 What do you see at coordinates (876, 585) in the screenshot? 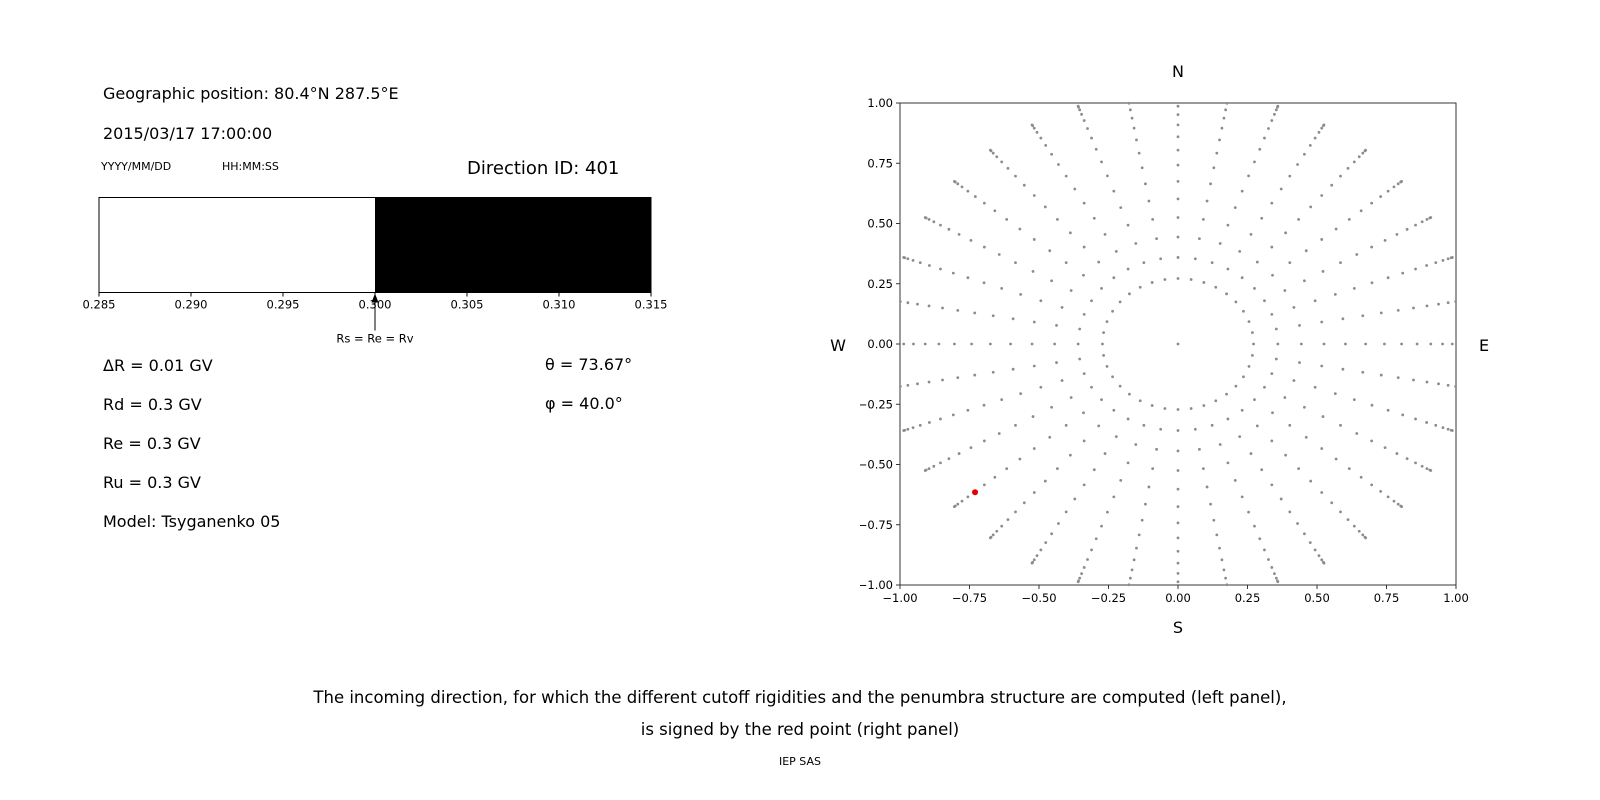
I see `y-tick-label: −1.00` at bounding box center [876, 585].